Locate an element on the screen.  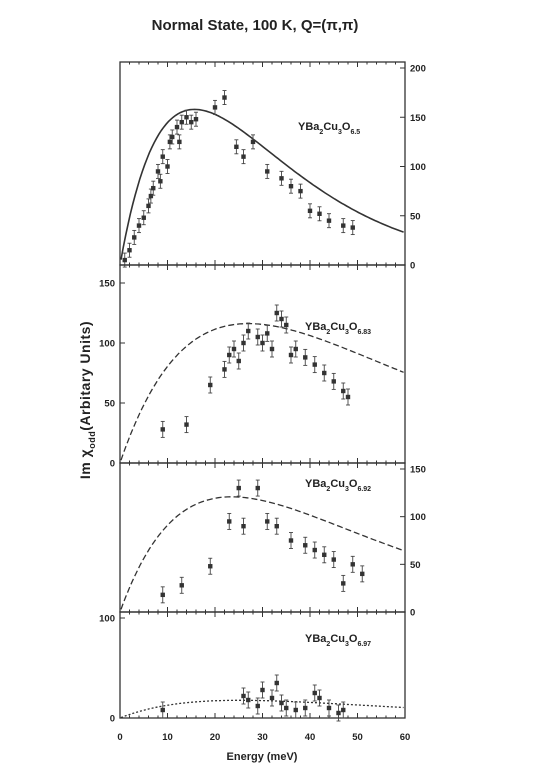
sample-label: YBa2Cu3O6.97 is located at coordinates (338, 640).